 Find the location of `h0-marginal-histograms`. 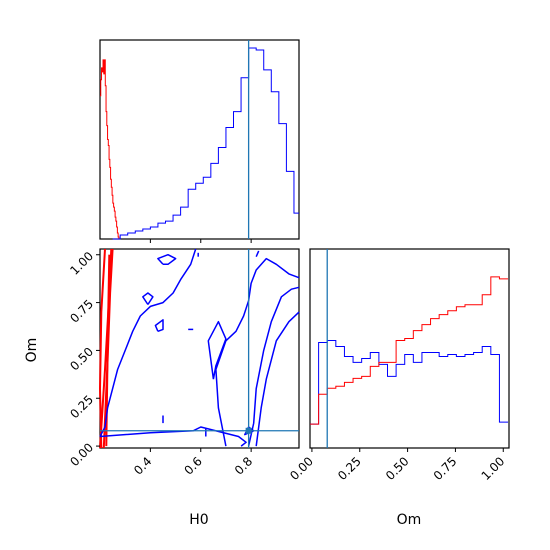

h0-marginal-histograms is located at coordinates (199, 143).